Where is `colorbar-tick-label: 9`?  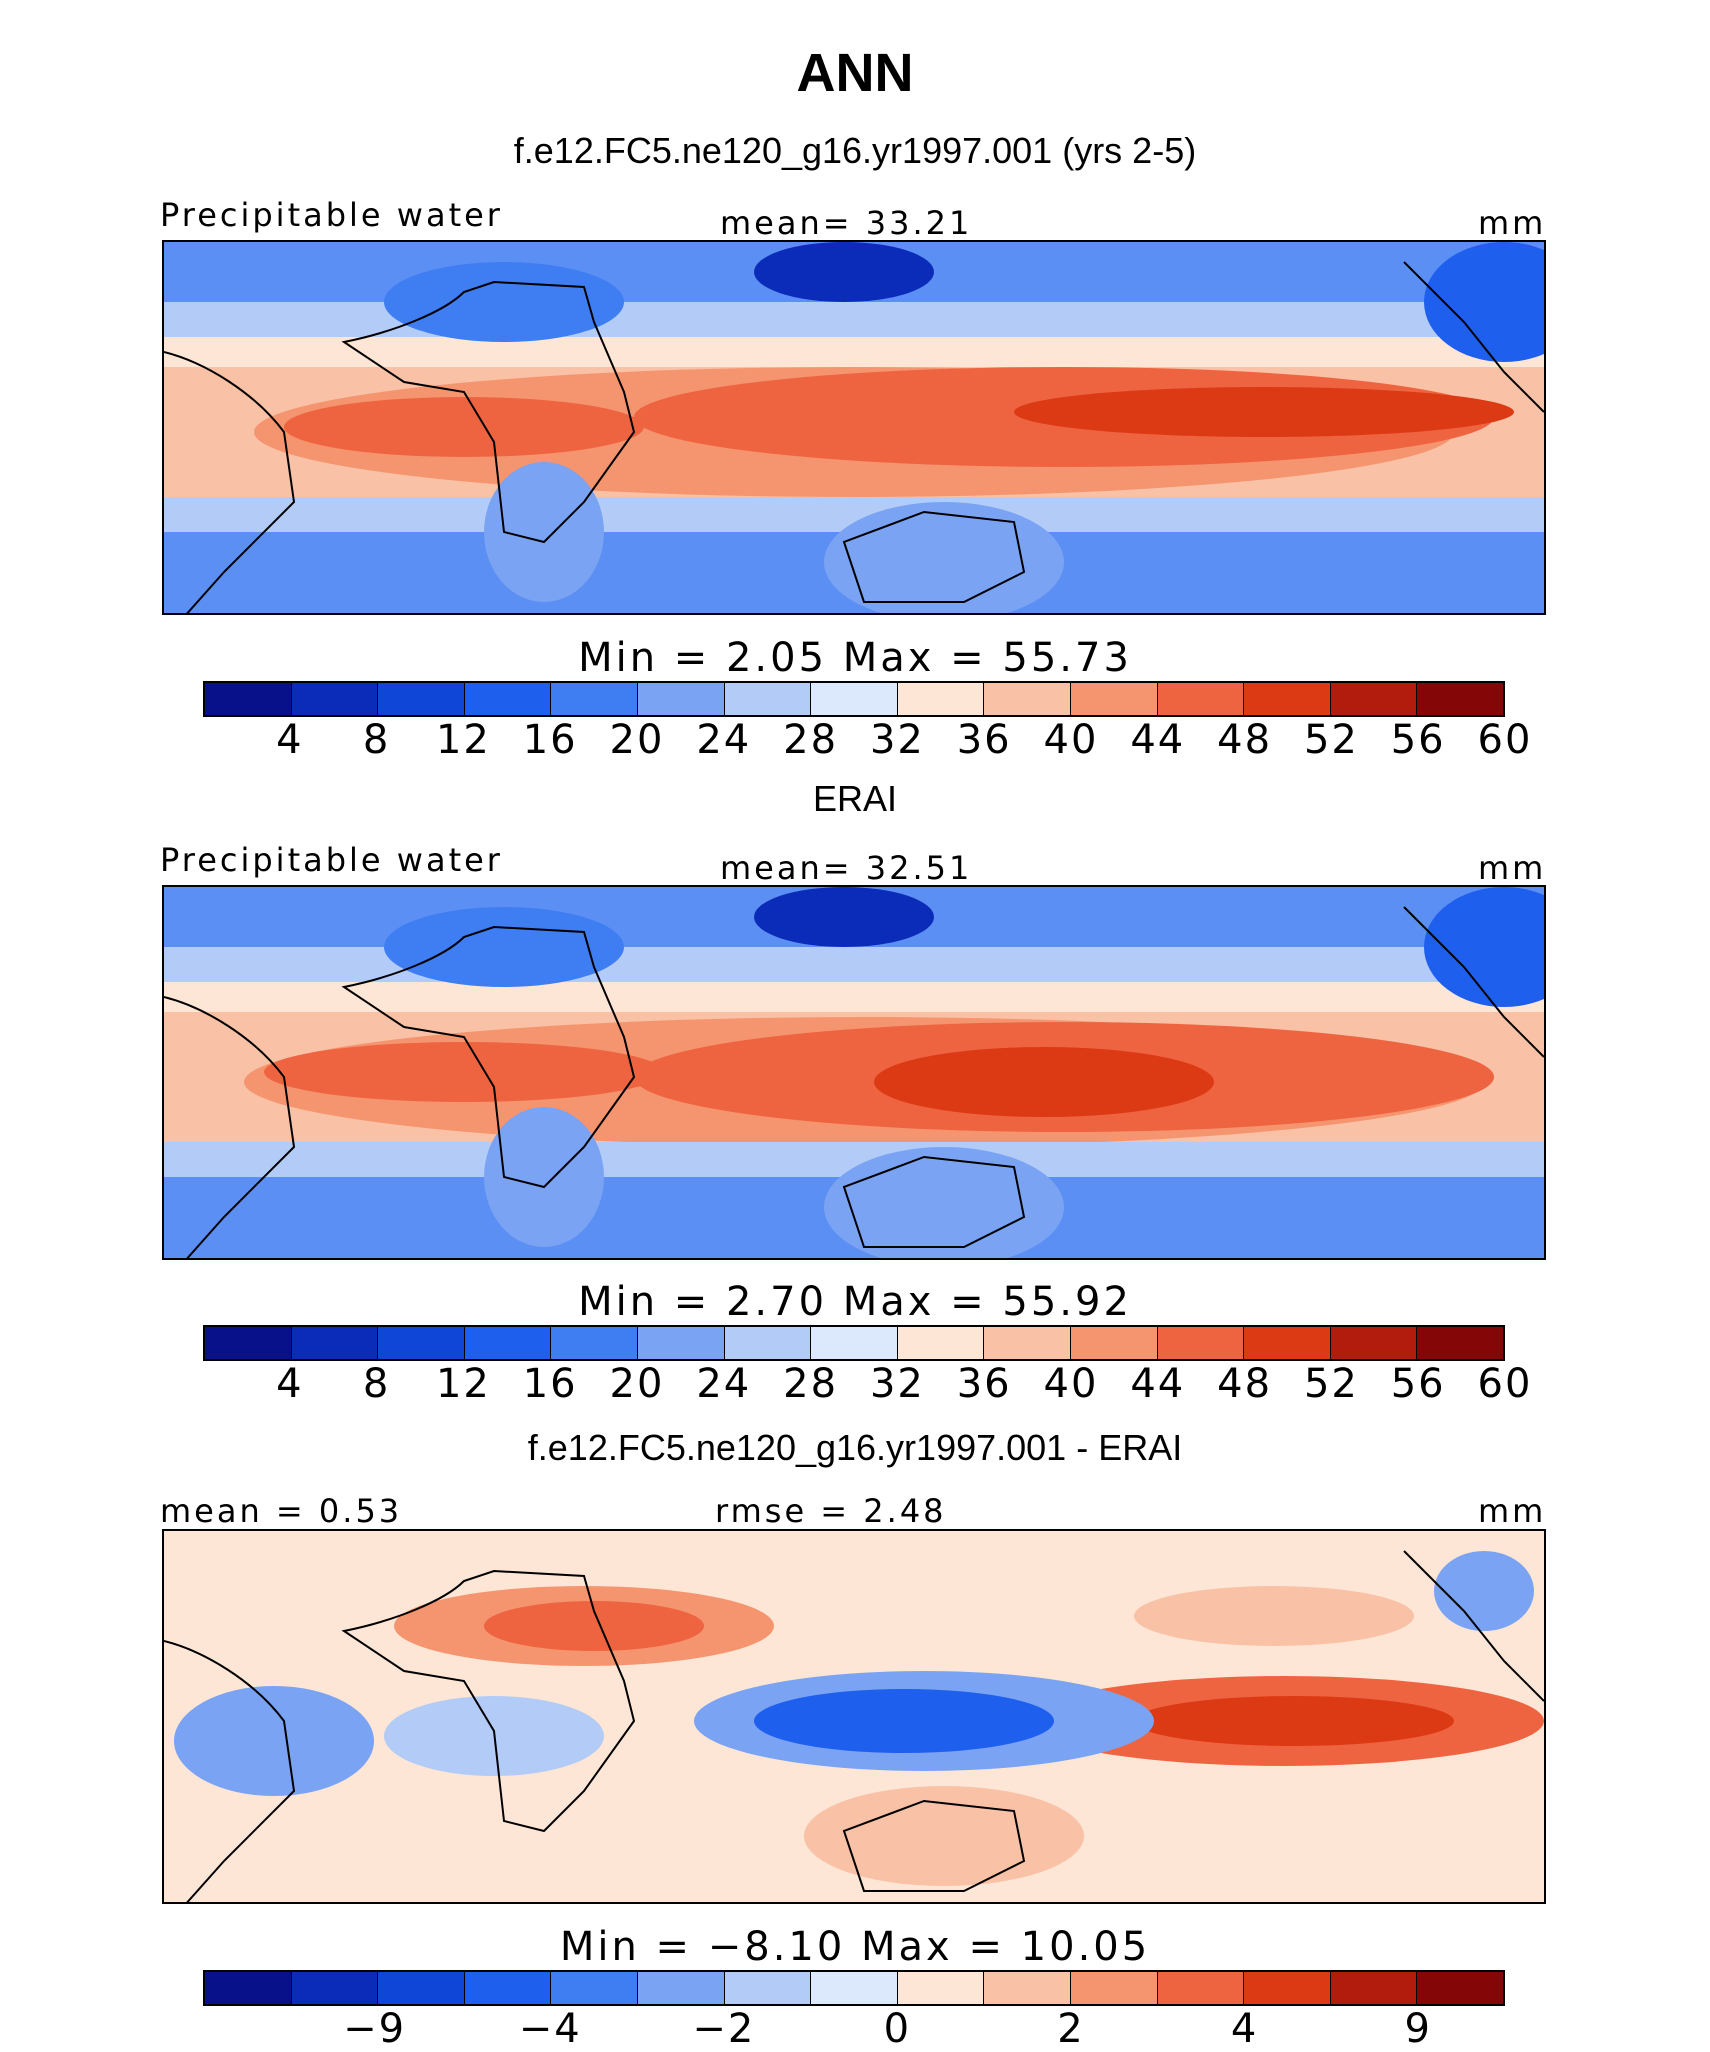 colorbar-tick-label: 9 is located at coordinates (1418, 2029).